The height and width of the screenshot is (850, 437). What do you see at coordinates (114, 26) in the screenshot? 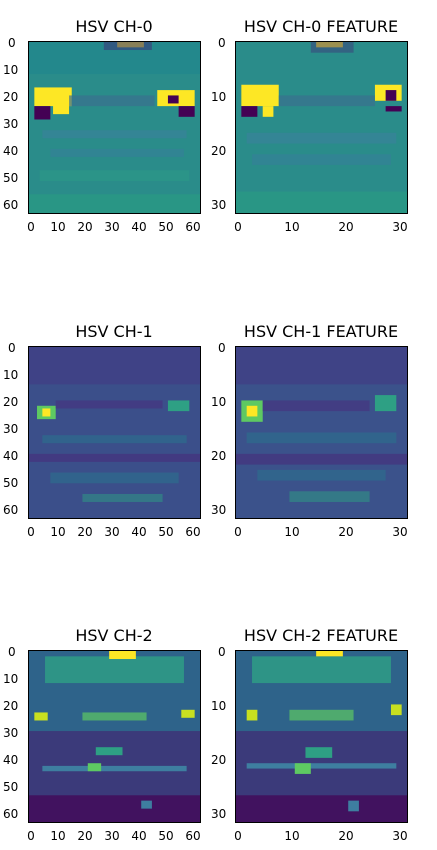
I see `panel-title: HSV CH-0` at bounding box center [114, 26].